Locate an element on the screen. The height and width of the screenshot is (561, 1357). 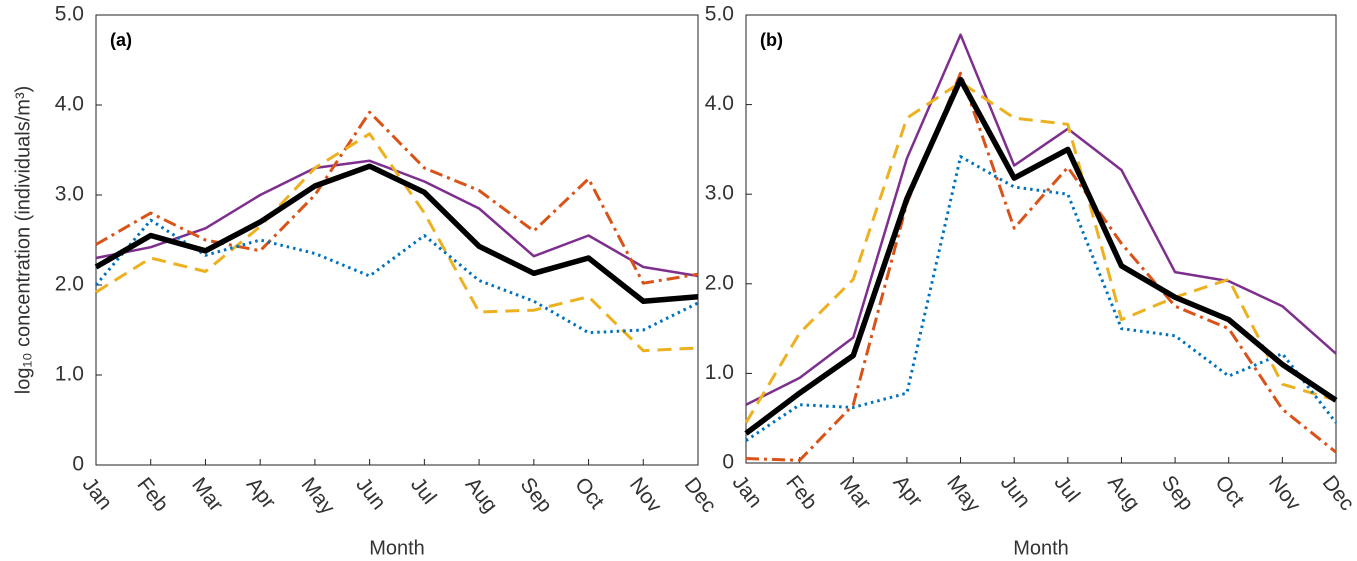
panel-label: (a) is located at coordinates (121, 40).